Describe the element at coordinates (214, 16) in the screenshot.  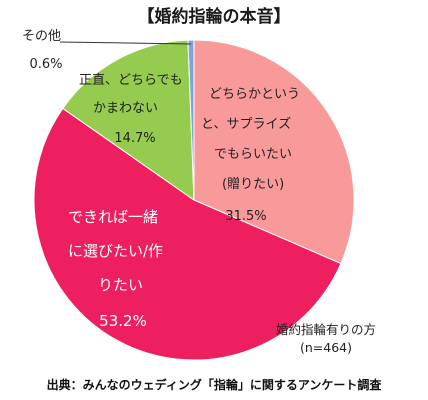
I see `chart-title: 【婚約指輪の本音】` at that location.